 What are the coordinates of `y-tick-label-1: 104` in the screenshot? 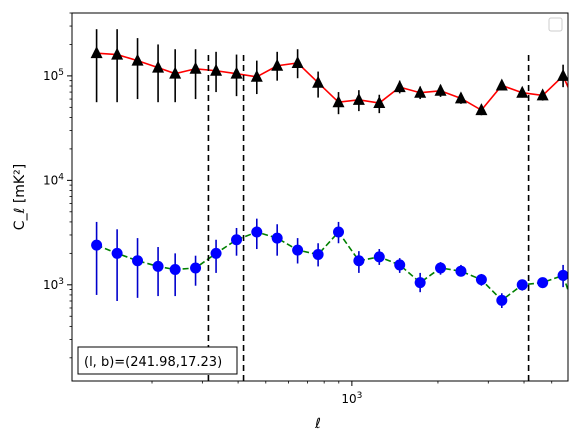 It's located at (53, 179).